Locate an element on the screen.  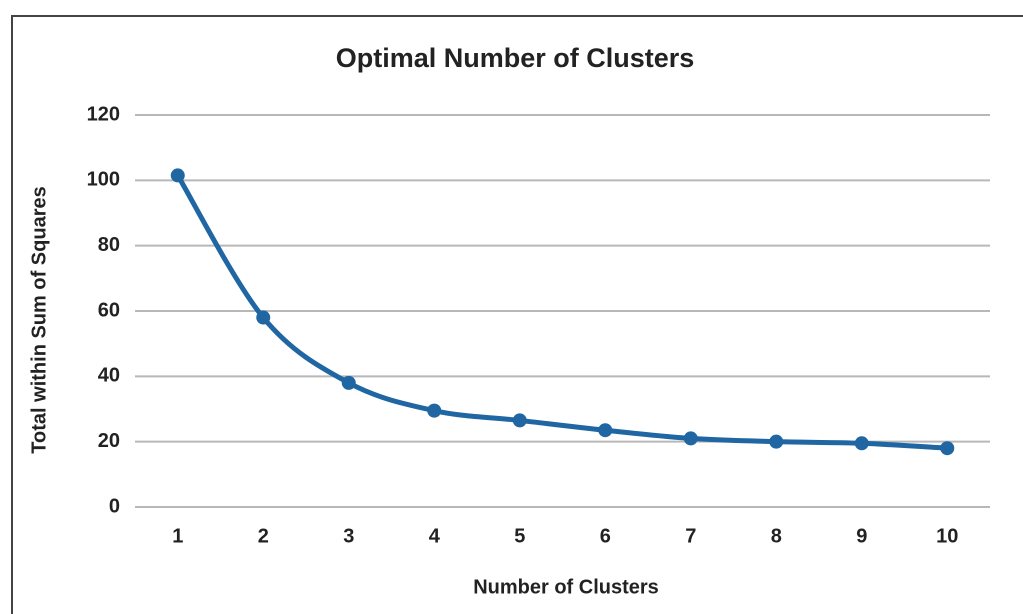
y-tick-label: 40 is located at coordinates (109, 376).